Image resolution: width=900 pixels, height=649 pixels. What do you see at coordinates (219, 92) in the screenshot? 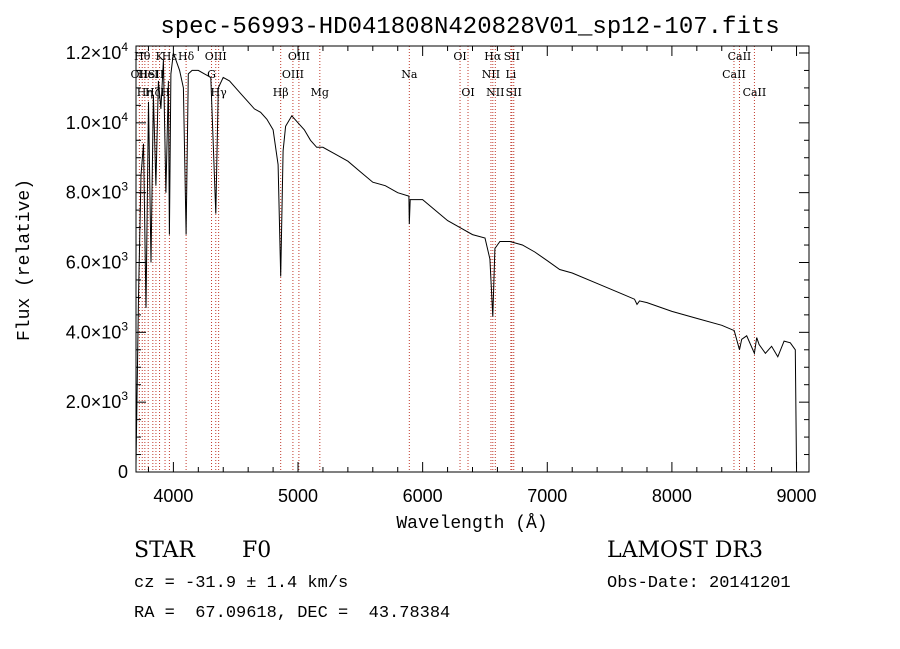
I see `line-label-12: Hγ` at bounding box center [219, 92].